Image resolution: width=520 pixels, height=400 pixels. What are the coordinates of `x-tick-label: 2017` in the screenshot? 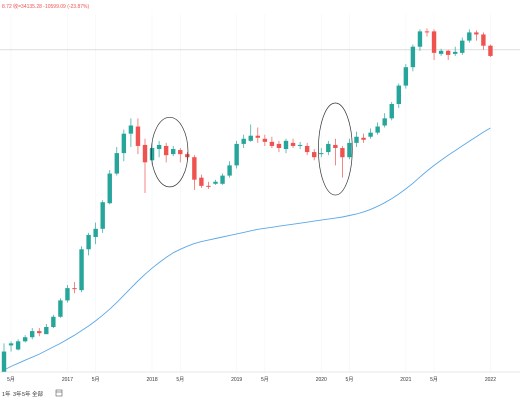 It's located at (67, 380).